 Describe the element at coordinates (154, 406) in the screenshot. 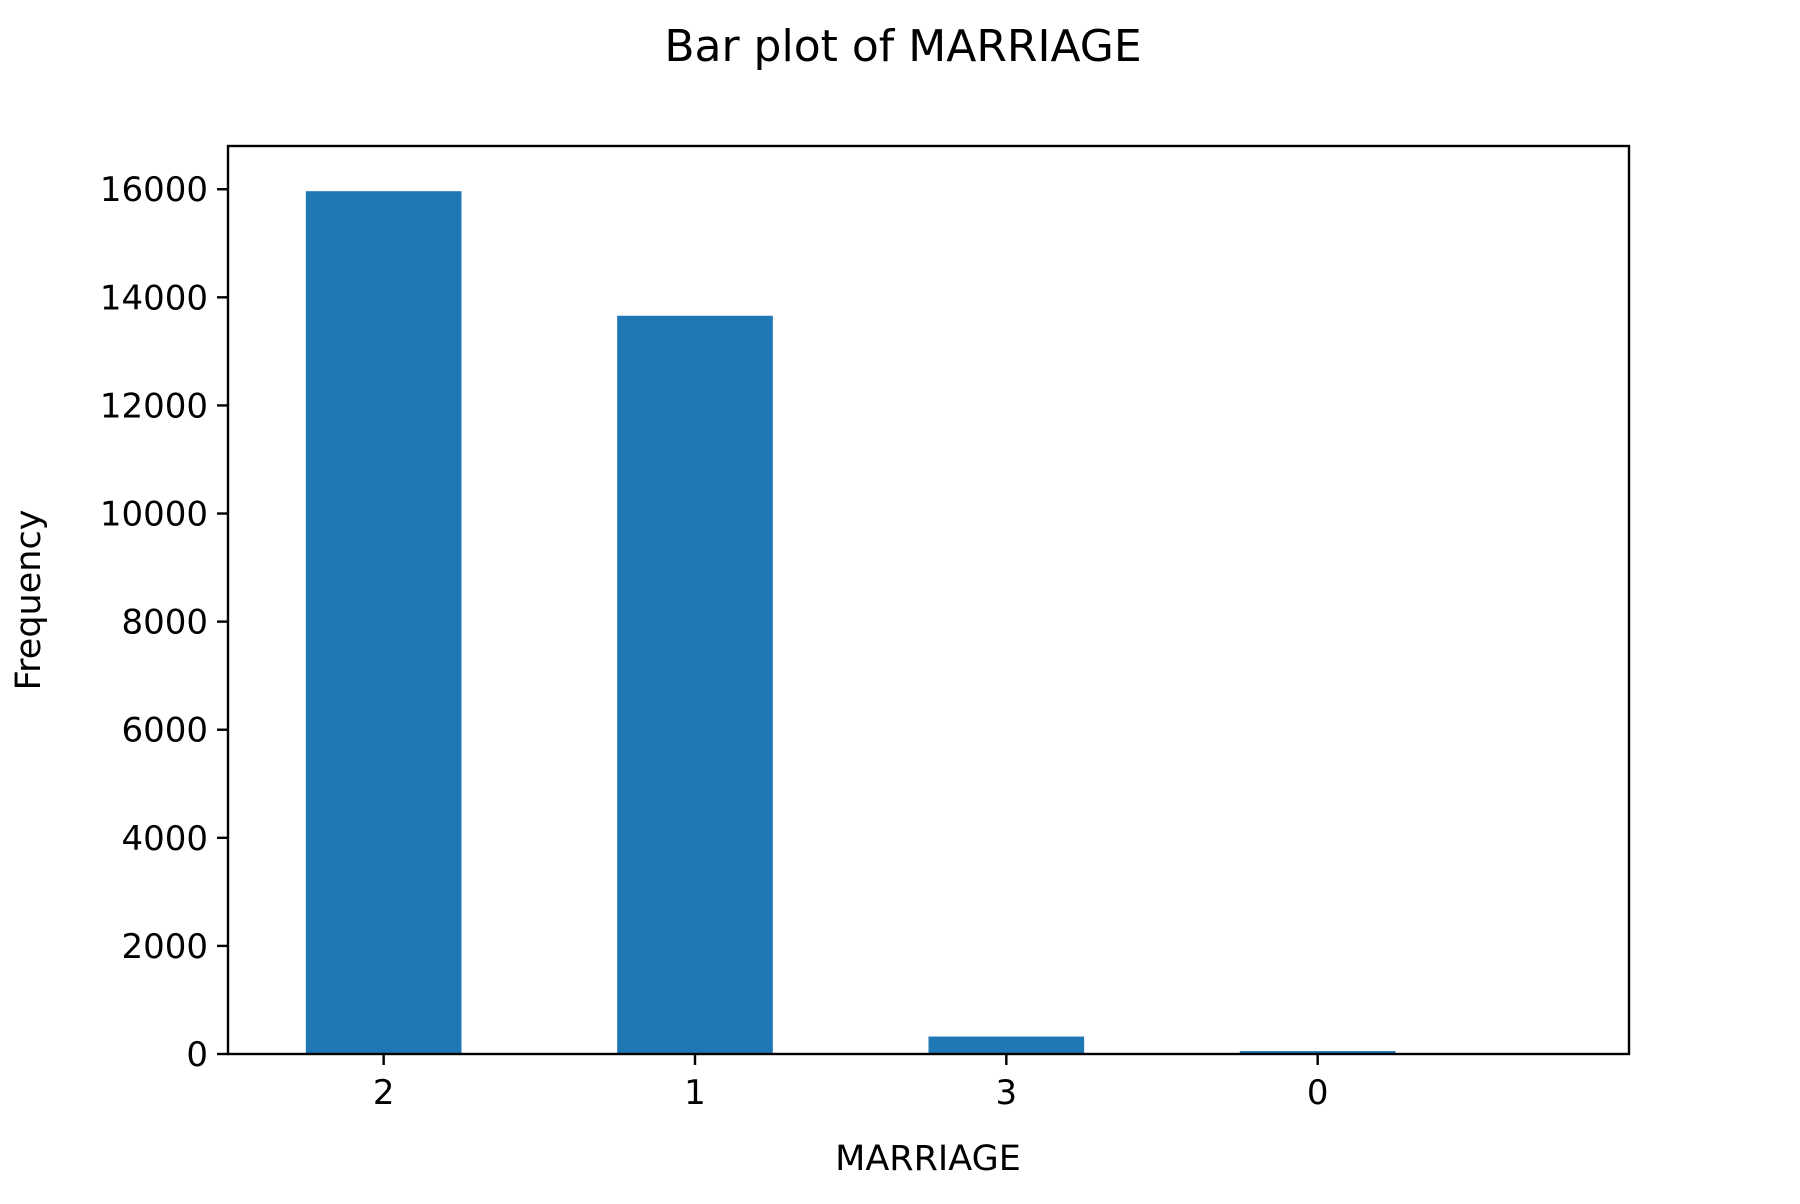

I see `y-tick-label: 12000` at that location.